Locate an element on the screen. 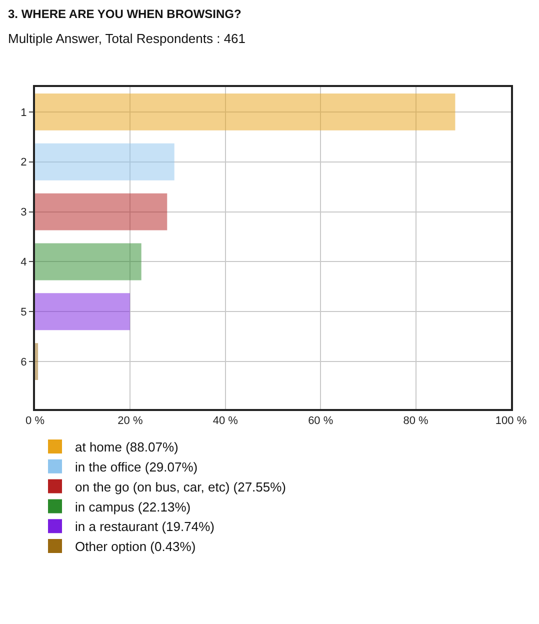 This screenshot has width=539, height=624. y-tick-label: 6 is located at coordinates (23, 362).